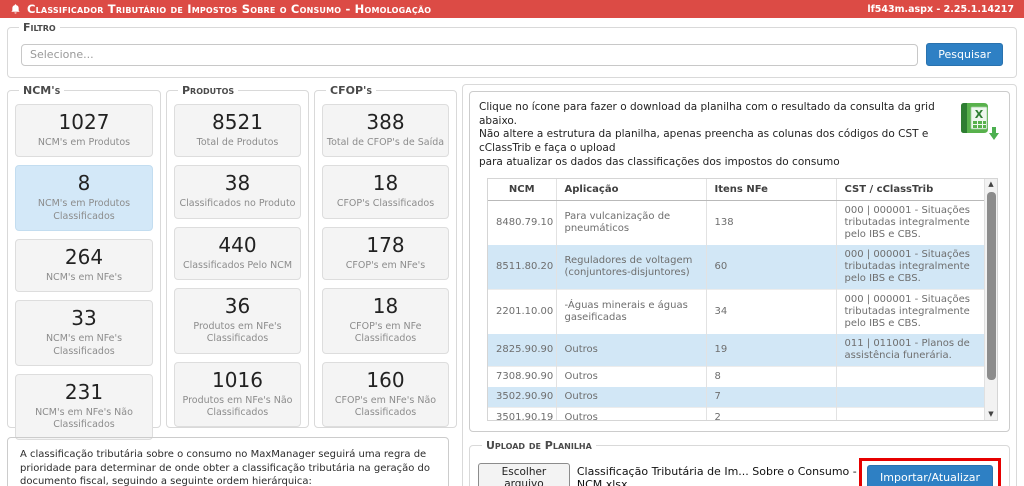 The image size is (1024, 486). What do you see at coordinates (991, 286) in the screenshot?
I see `scrollbar-thumb` at bounding box center [991, 286].